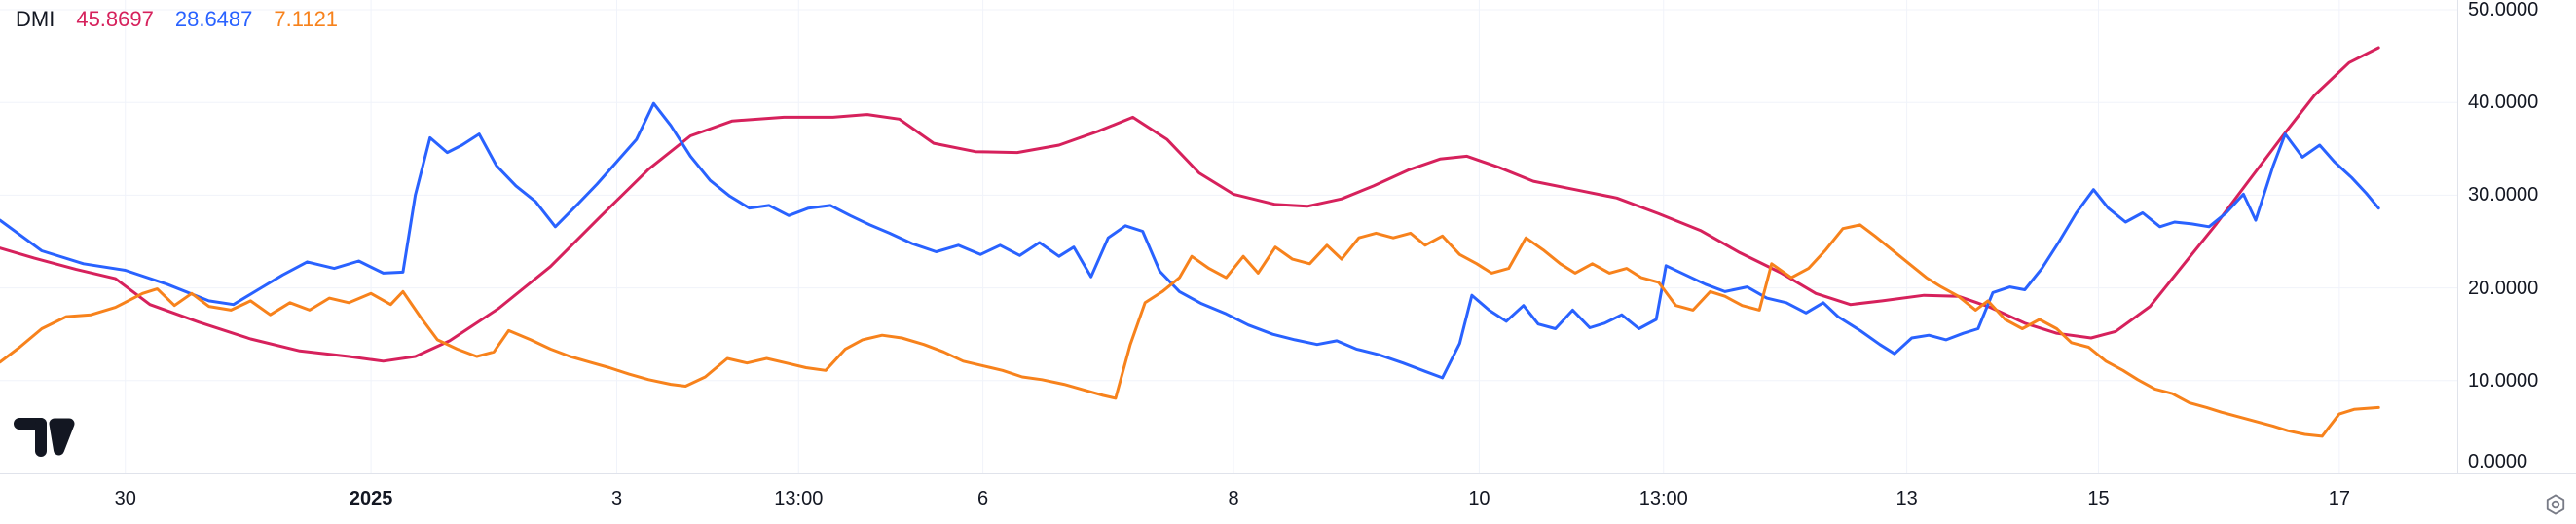 The height and width of the screenshot is (524, 2576). I want to click on time-axis-label: 6, so click(983, 499).